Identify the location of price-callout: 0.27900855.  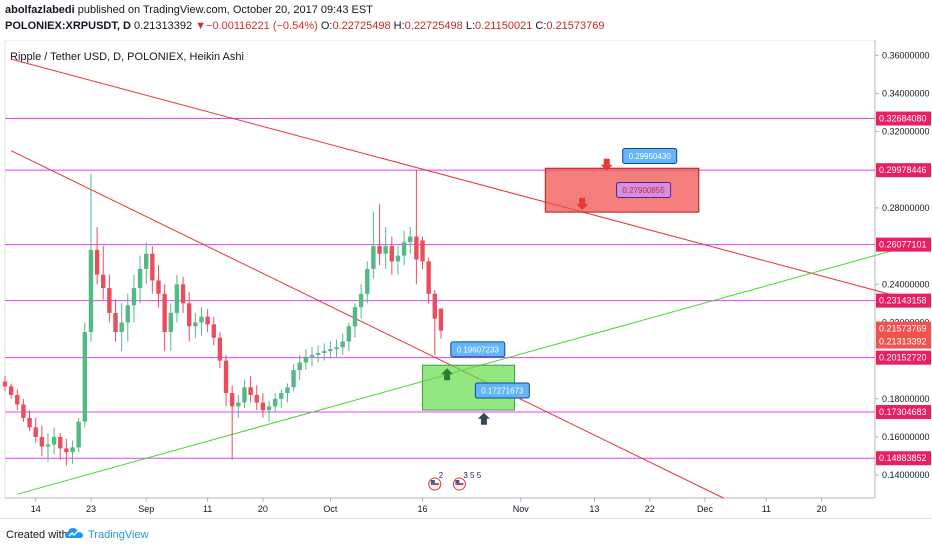
(644, 189).